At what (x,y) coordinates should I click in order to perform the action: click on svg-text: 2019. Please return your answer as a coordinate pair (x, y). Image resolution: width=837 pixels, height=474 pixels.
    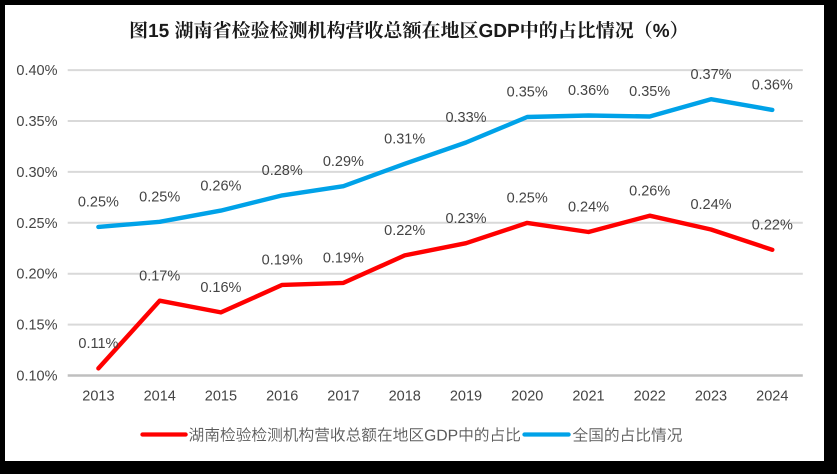
    Looking at the image, I should click on (466, 397).